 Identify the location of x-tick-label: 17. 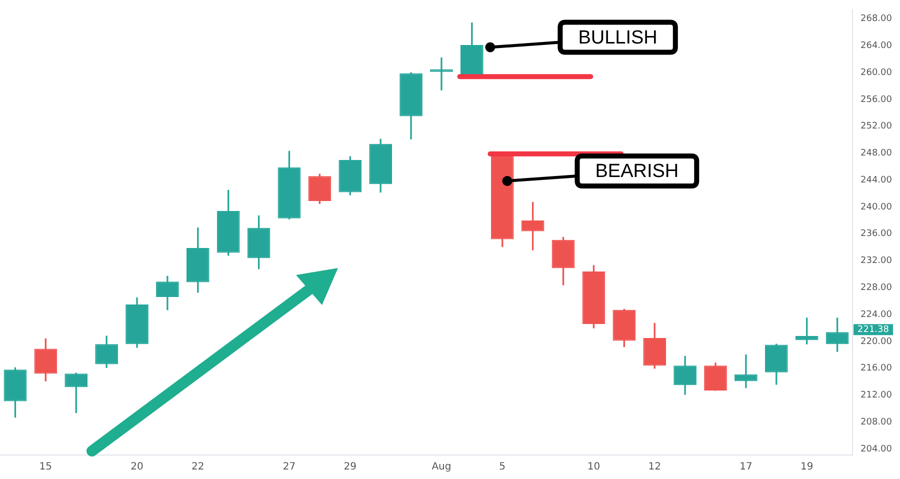
(746, 467).